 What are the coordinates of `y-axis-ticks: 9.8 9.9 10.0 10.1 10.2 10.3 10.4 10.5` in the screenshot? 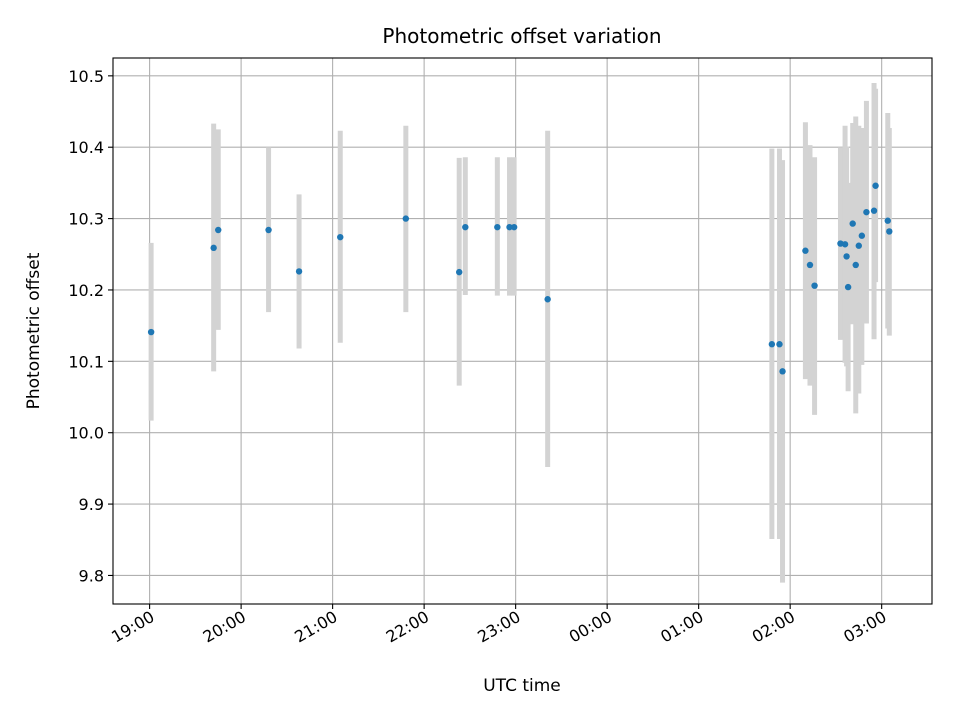 It's located at (90, 326).